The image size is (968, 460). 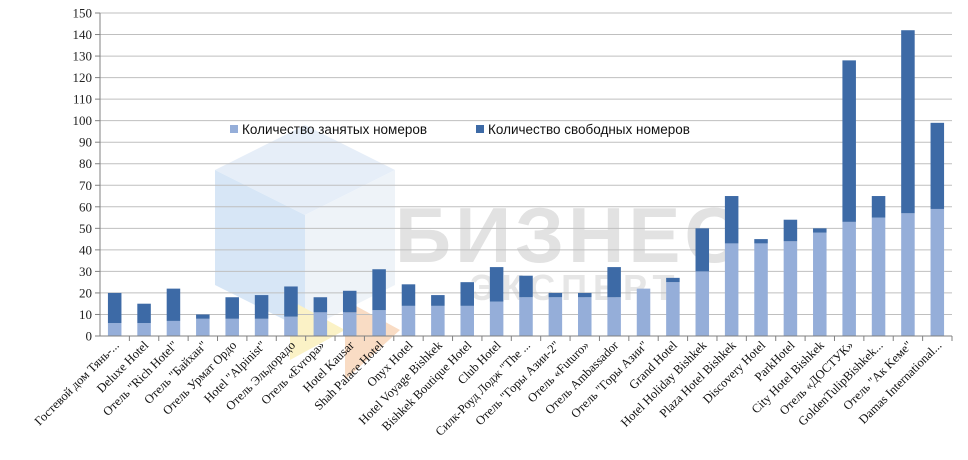 What do you see at coordinates (83, 175) in the screenshot?
I see `y-tick-labels: 0 10 20 30 40 50 60 70 80 90 100 110 120 130 140 150` at bounding box center [83, 175].